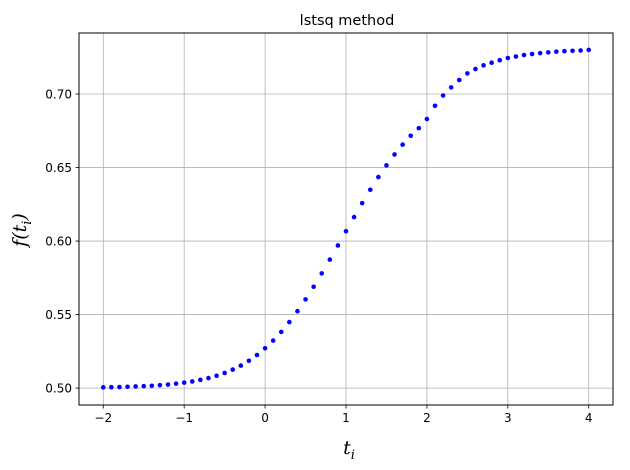 The image size is (630, 470). I want to click on y-tick-label: 0.50, so click(58, 389).